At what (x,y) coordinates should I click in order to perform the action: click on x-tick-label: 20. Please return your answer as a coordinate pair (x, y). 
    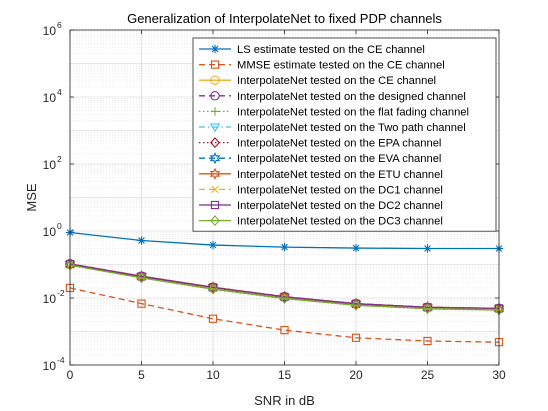
    Looking at the image, I should click on (356, 375).